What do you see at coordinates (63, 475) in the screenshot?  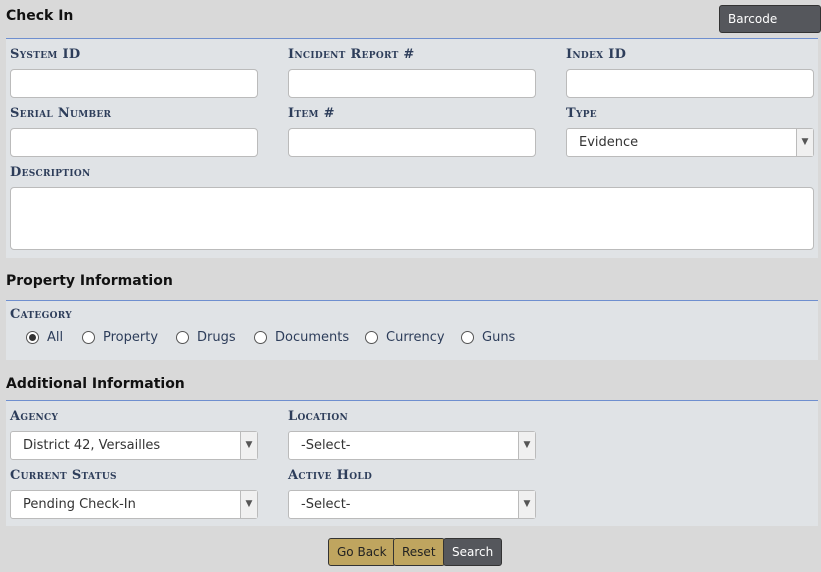 I see `current-status-label: Current Status` at bounding box center [63, 475].